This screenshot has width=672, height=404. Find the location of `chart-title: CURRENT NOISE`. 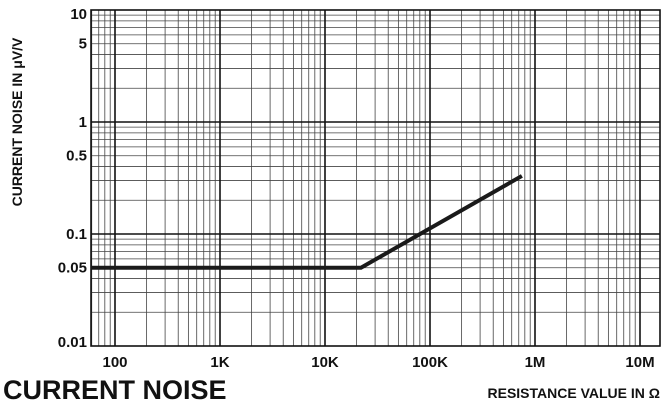

chart-title: CURRENT NOISE is located at coordinates (115, 389).